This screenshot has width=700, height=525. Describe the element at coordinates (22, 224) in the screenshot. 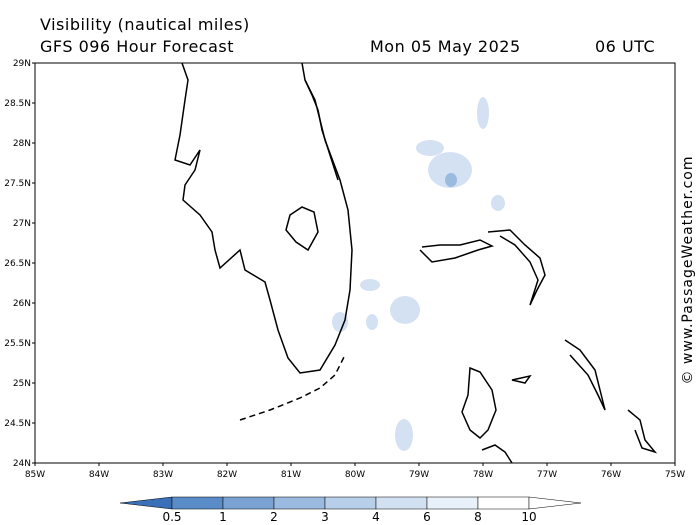

I see `lat-label: 27N` at that location.